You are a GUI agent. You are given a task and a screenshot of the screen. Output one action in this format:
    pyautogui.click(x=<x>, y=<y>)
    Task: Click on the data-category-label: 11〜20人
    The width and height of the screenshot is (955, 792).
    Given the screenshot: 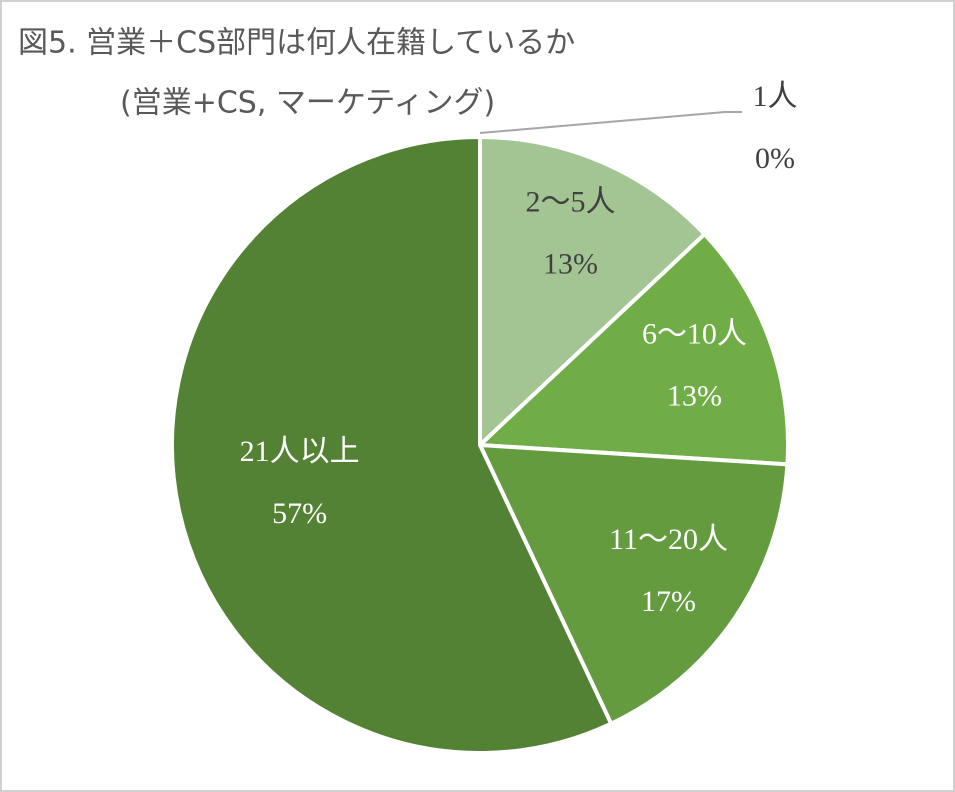 What is the action you would take?
    pyautogui.click(x=668, y=539)
    